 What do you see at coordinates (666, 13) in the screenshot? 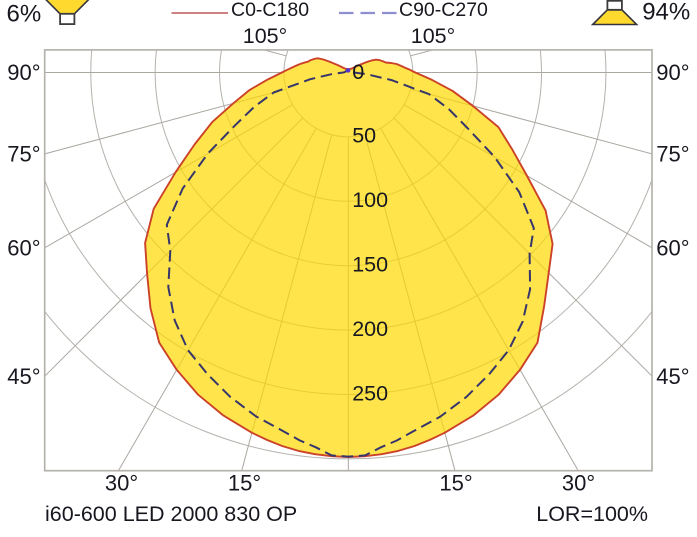
I see `svg-text: 94%` at bounding box center [666, 13].